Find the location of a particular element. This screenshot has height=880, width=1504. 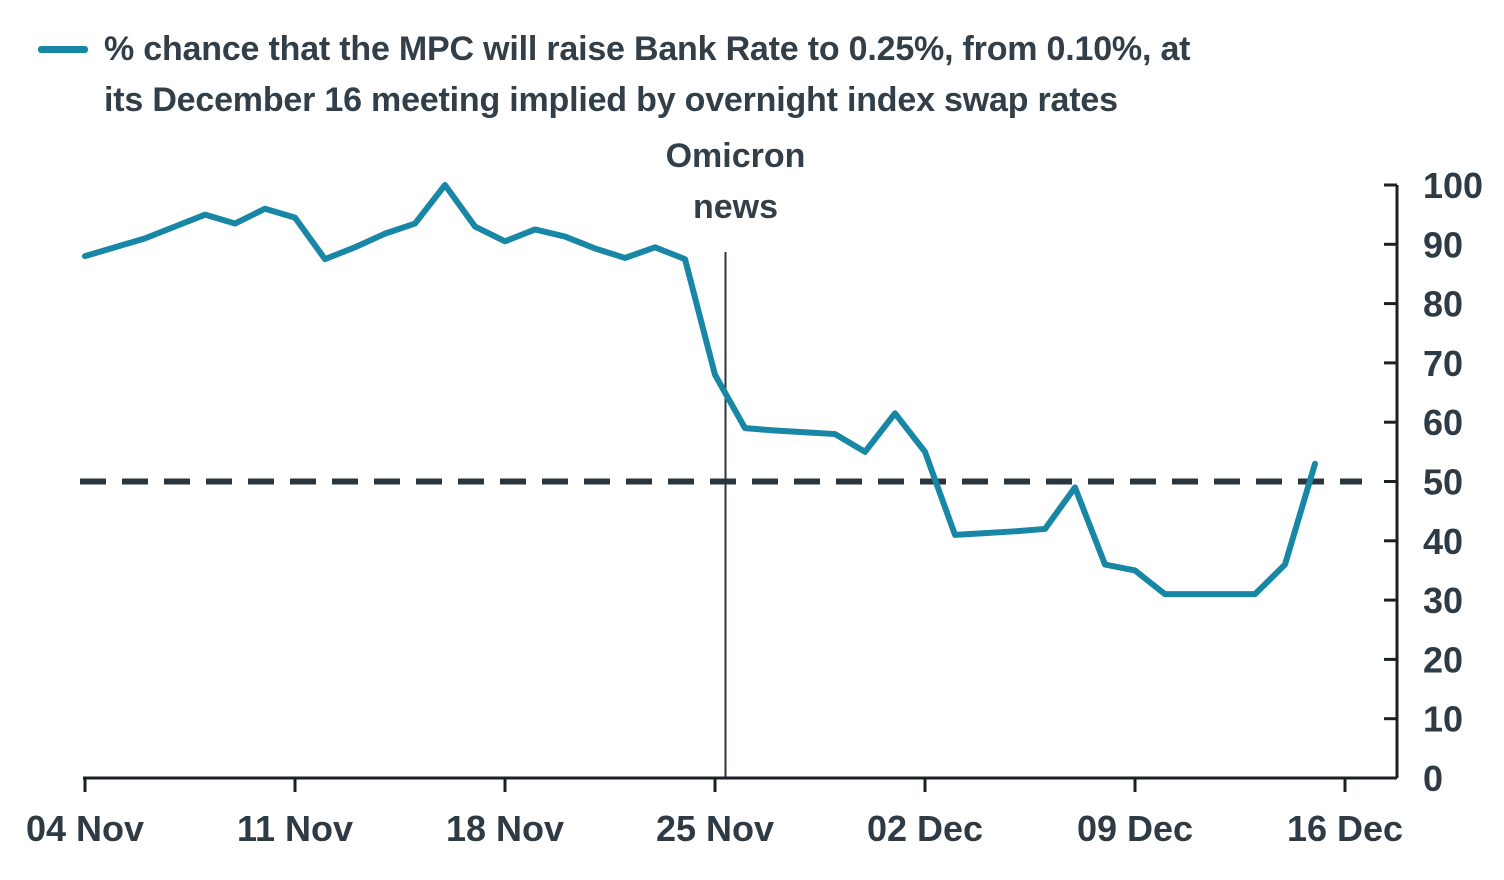

x-tick-label: 16 Dec is located at coordinates (1345, 828).